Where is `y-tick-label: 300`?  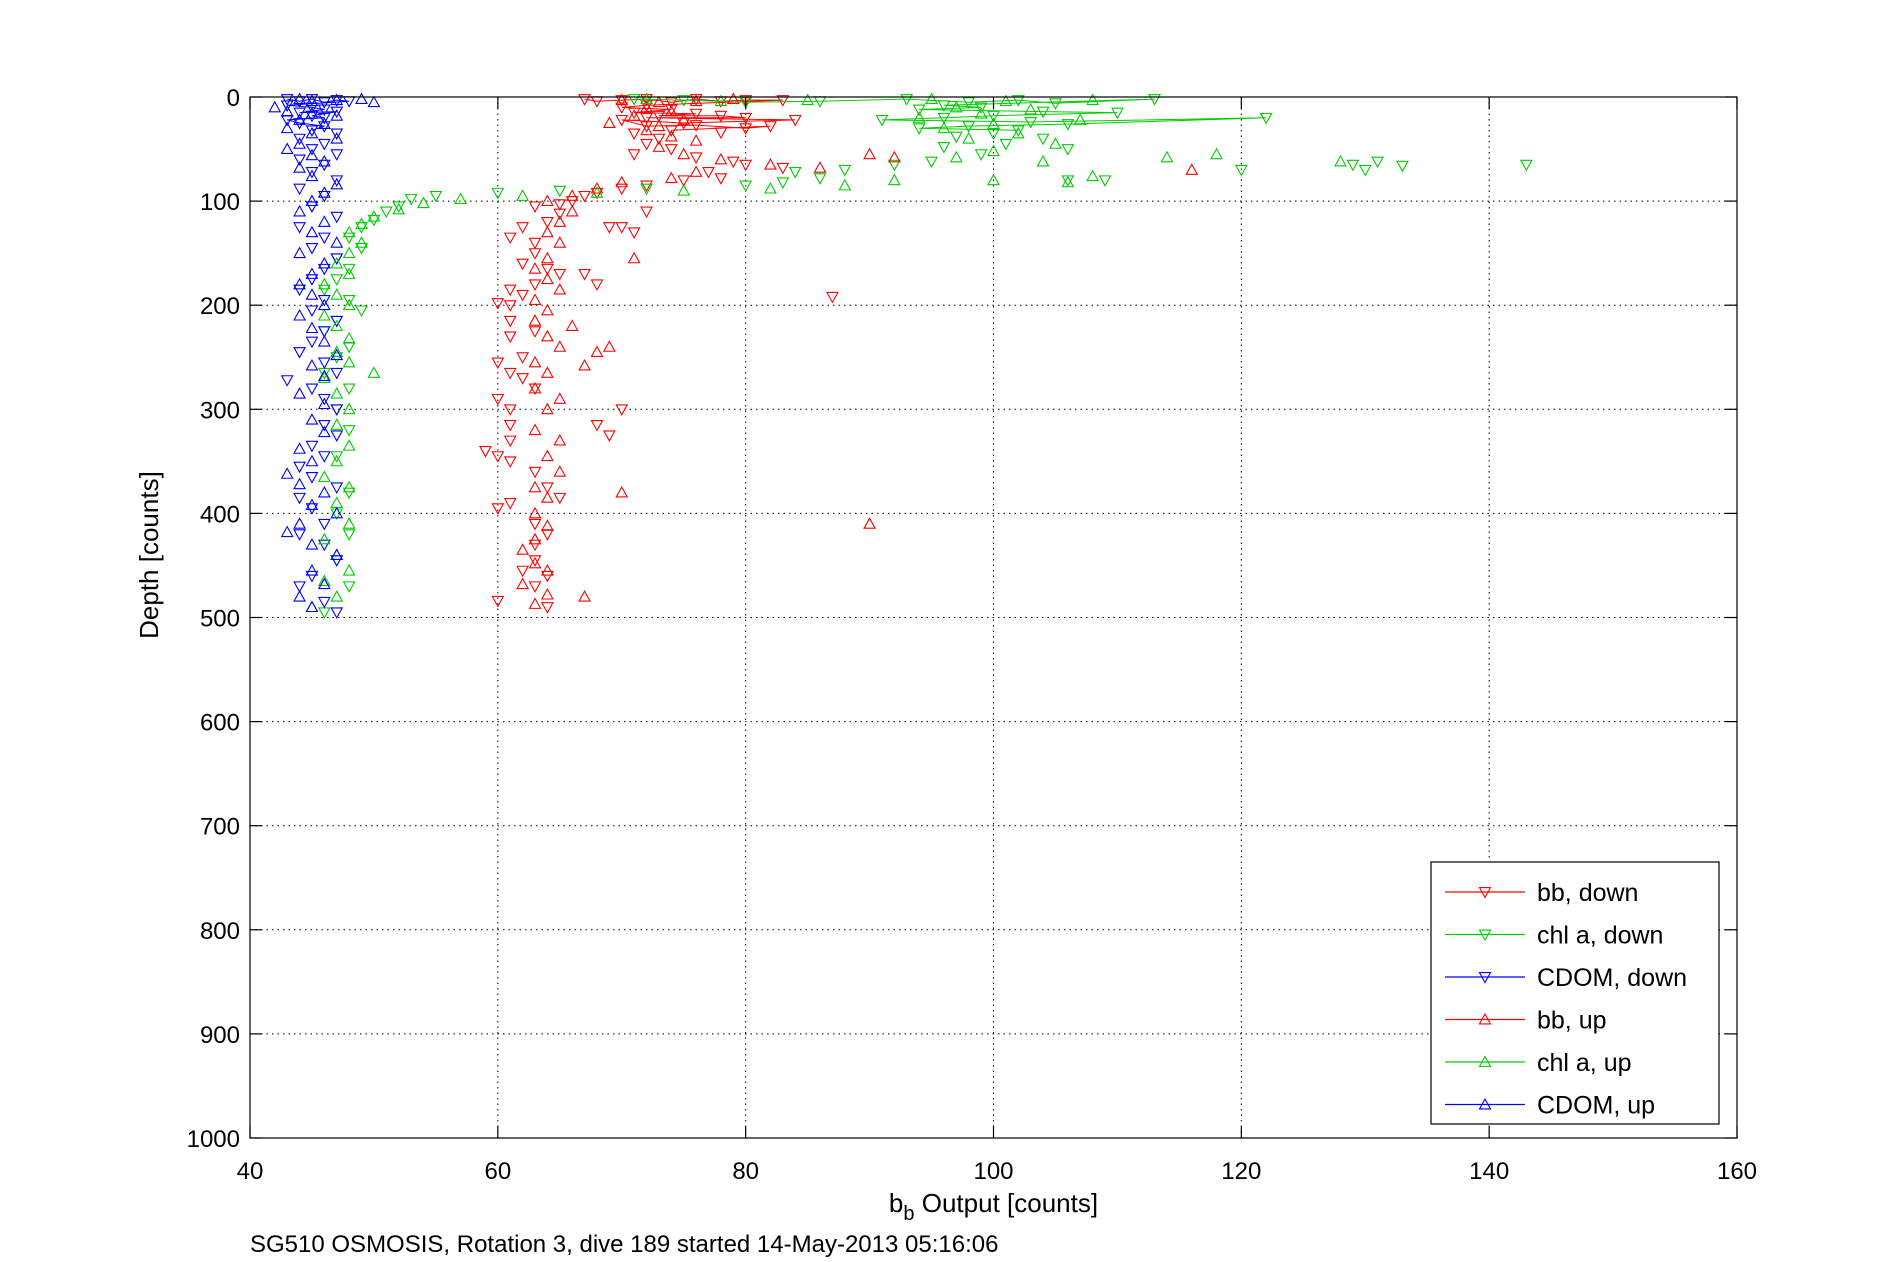 y-tick-label: 300 is located at coordinates (220, 410).